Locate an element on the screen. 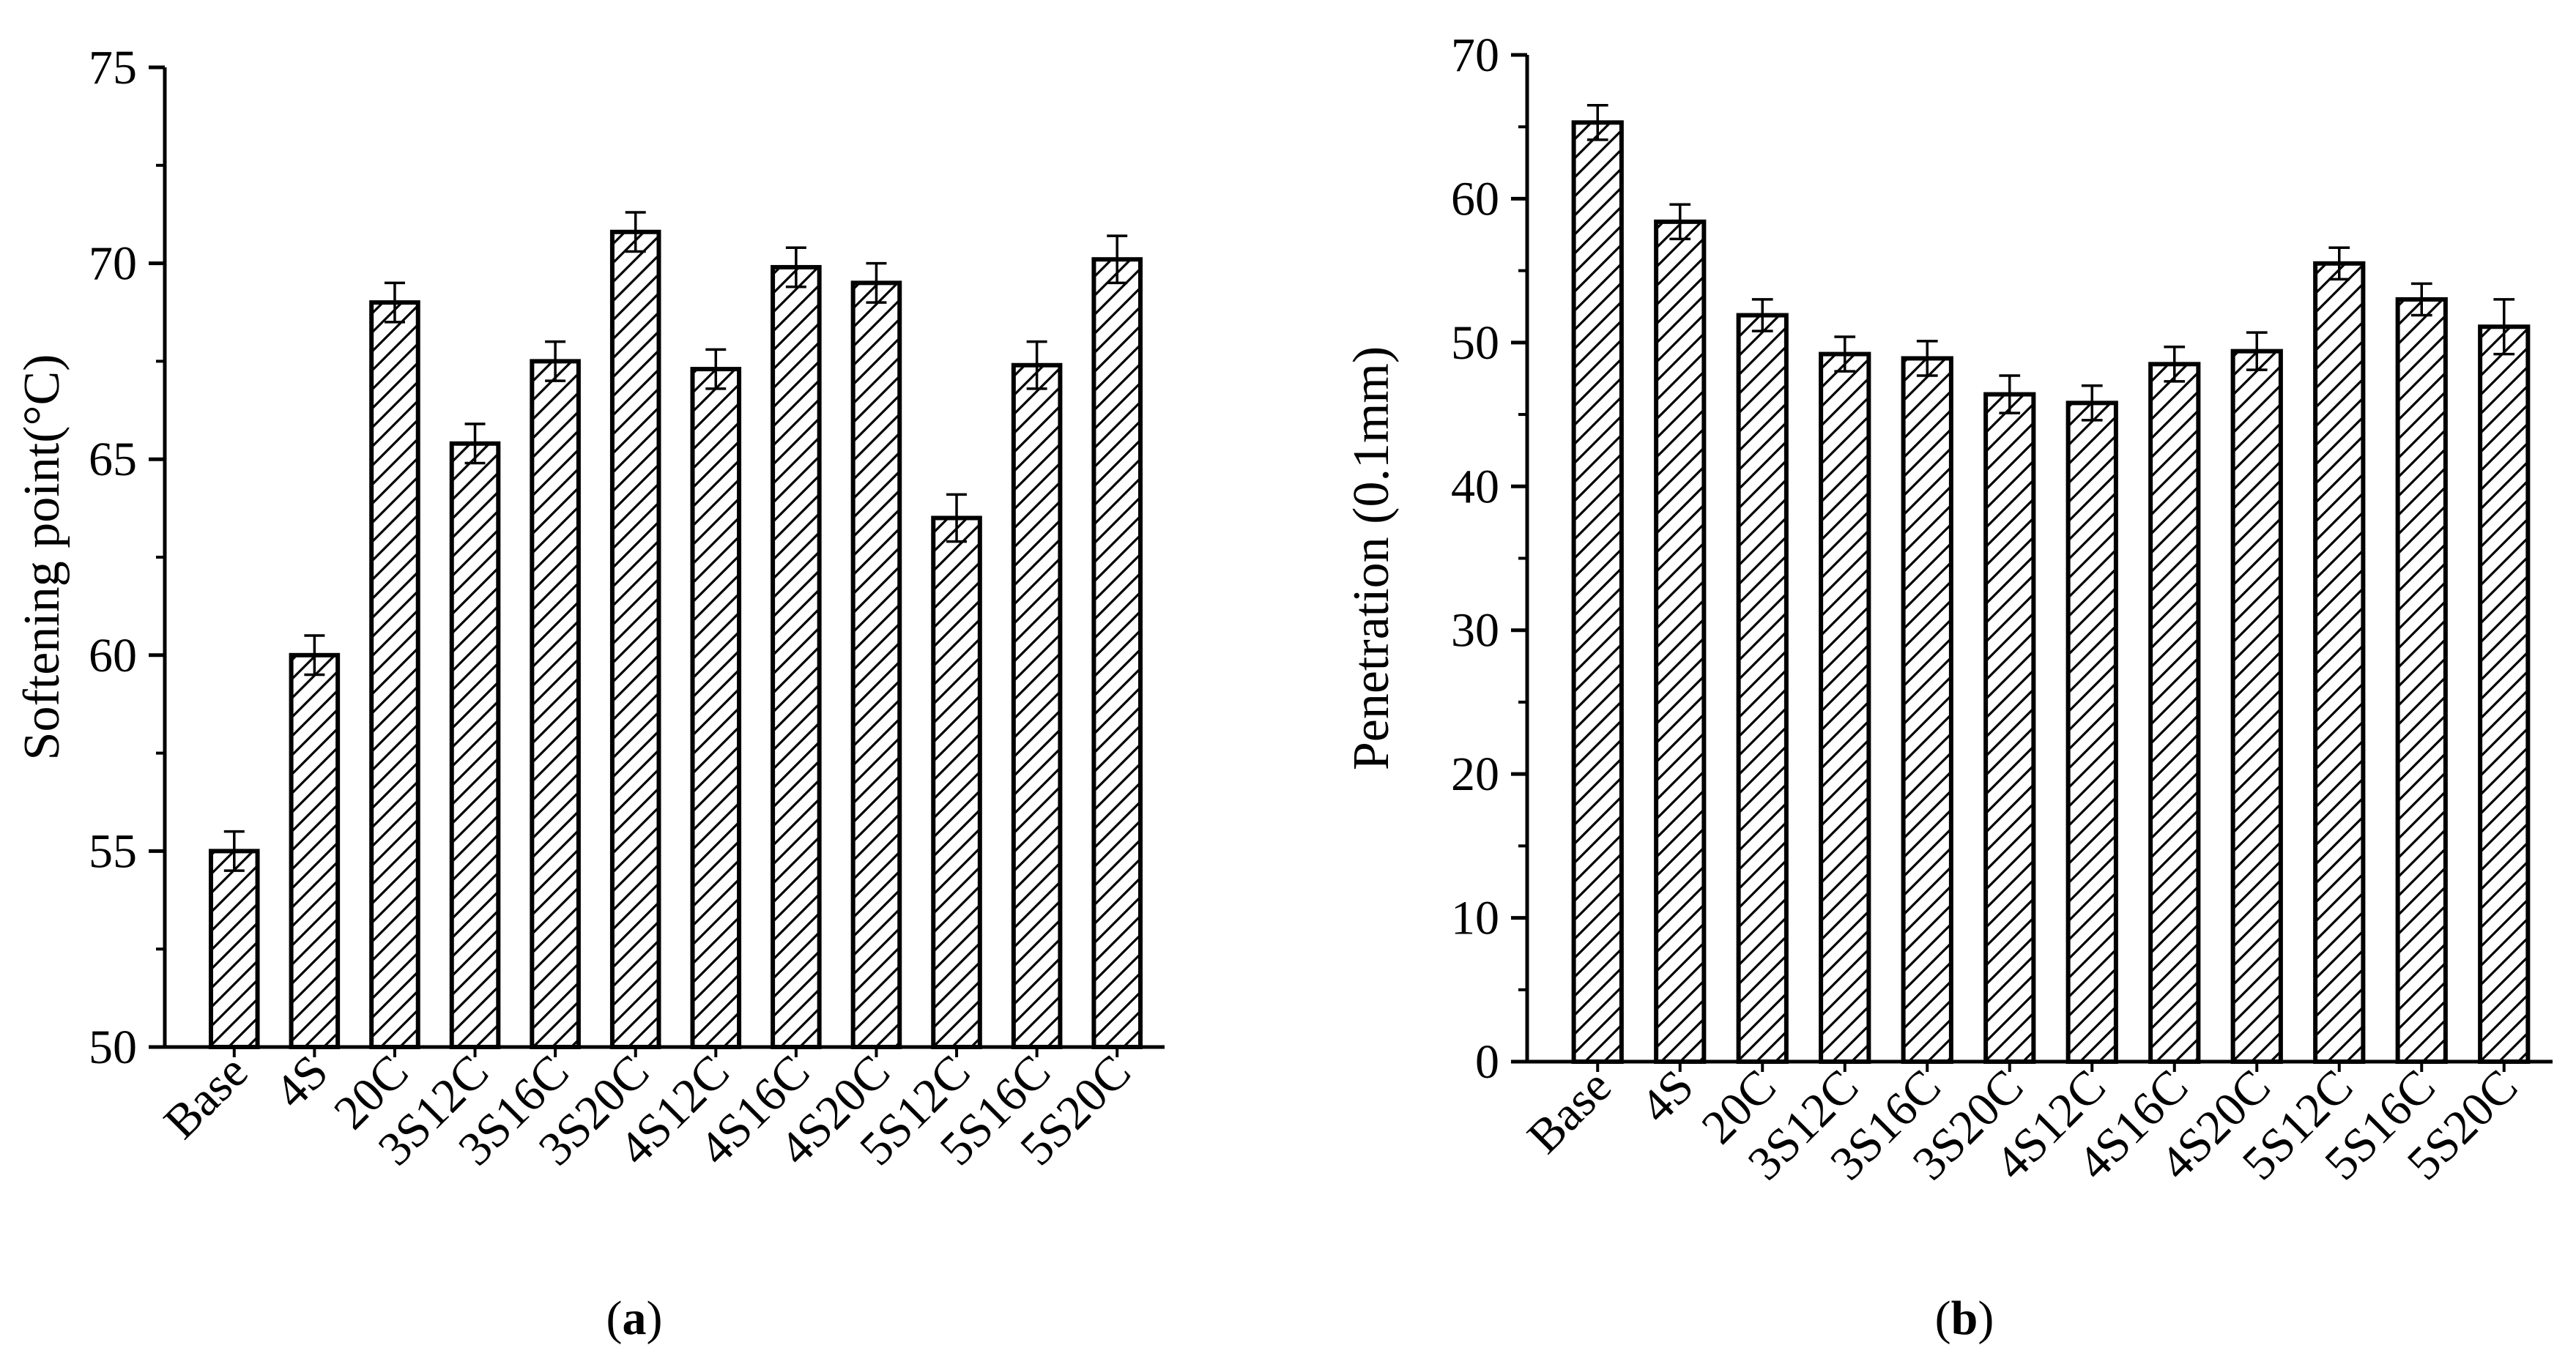 The width and height of the screenshot is (2576, 1356). y-tick-label: 55 is located at coordinates (113, 851).